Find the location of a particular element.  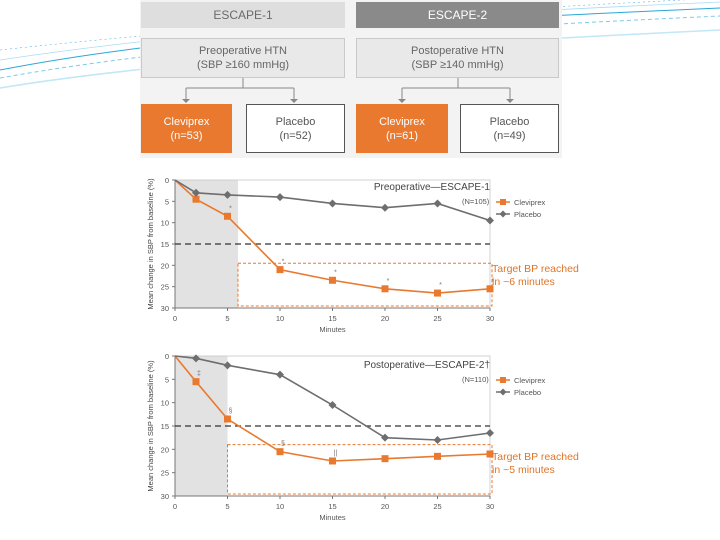

significance-marker: || is located at coordinates (336, 453).